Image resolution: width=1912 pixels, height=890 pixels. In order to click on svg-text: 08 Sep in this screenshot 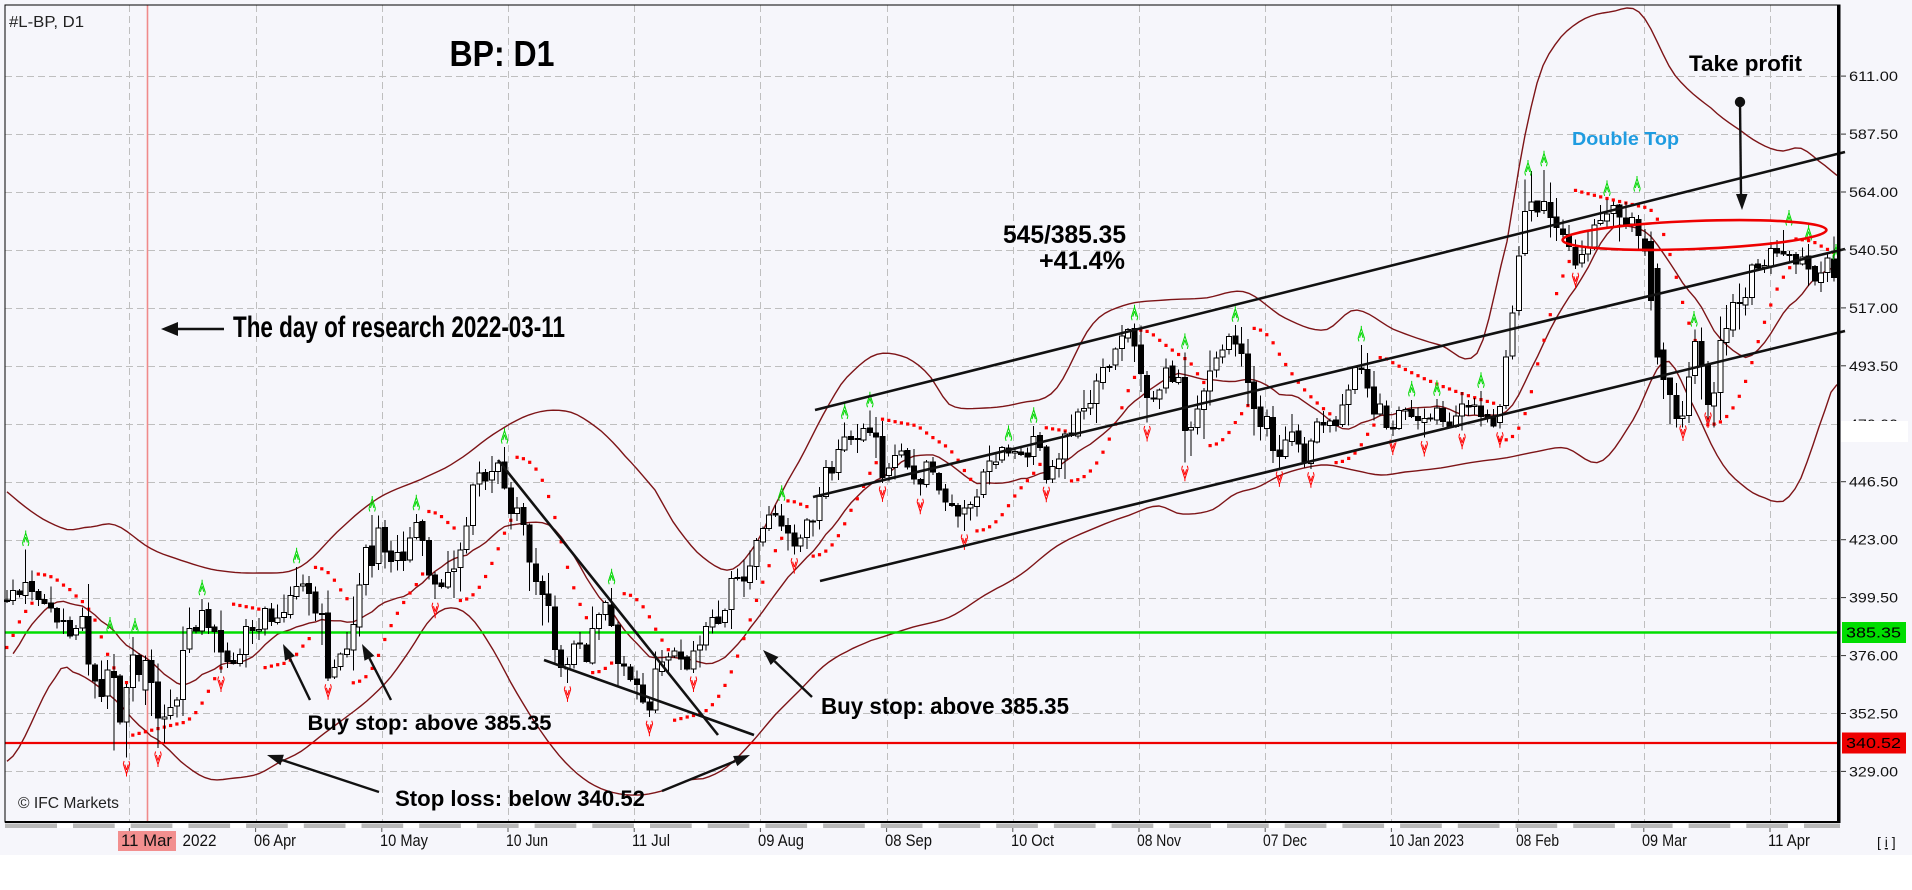, I will do `click(908, 841)`.